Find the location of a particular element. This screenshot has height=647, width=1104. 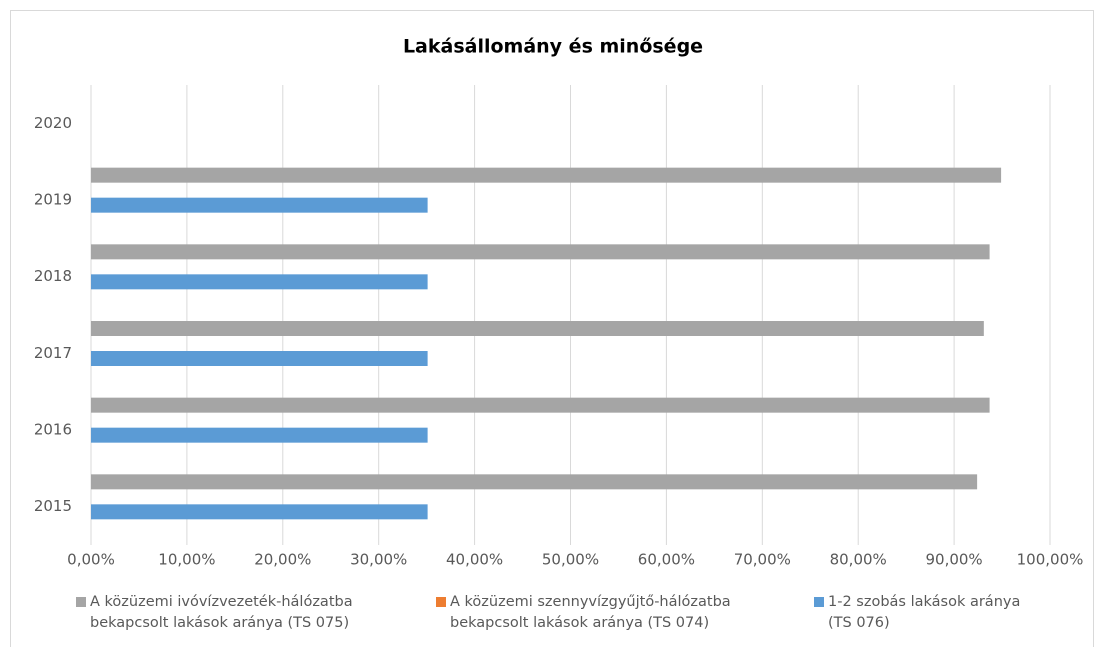

x-tick-label: 60,00% is located at coordinates (666, 560).